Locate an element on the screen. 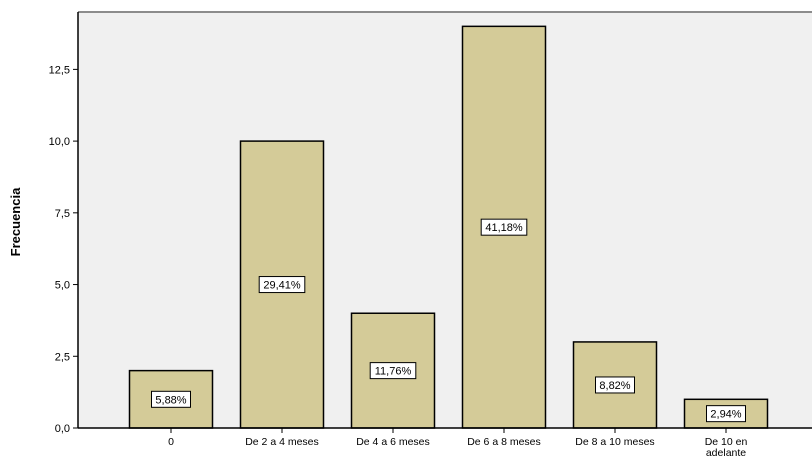 Image resolution: width=812 pixels, height=461 pixels. y-tick-label: 5,0 is located at coordinates (62, 286).